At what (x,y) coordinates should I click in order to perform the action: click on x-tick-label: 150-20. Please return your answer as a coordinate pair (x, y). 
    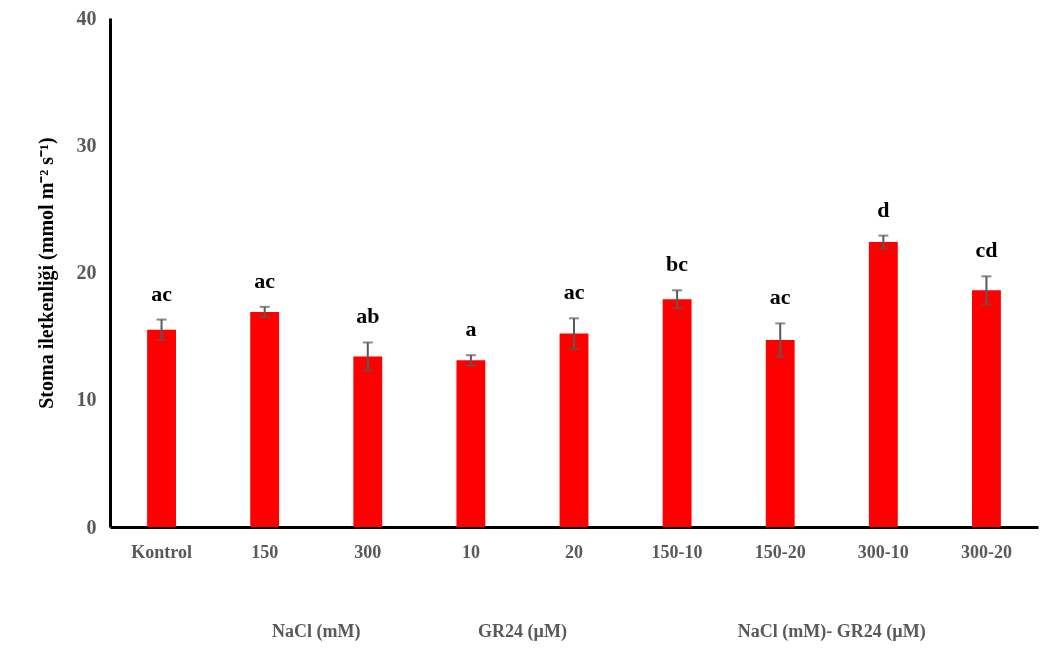
    Looking at the image, I should click on (780, 551).